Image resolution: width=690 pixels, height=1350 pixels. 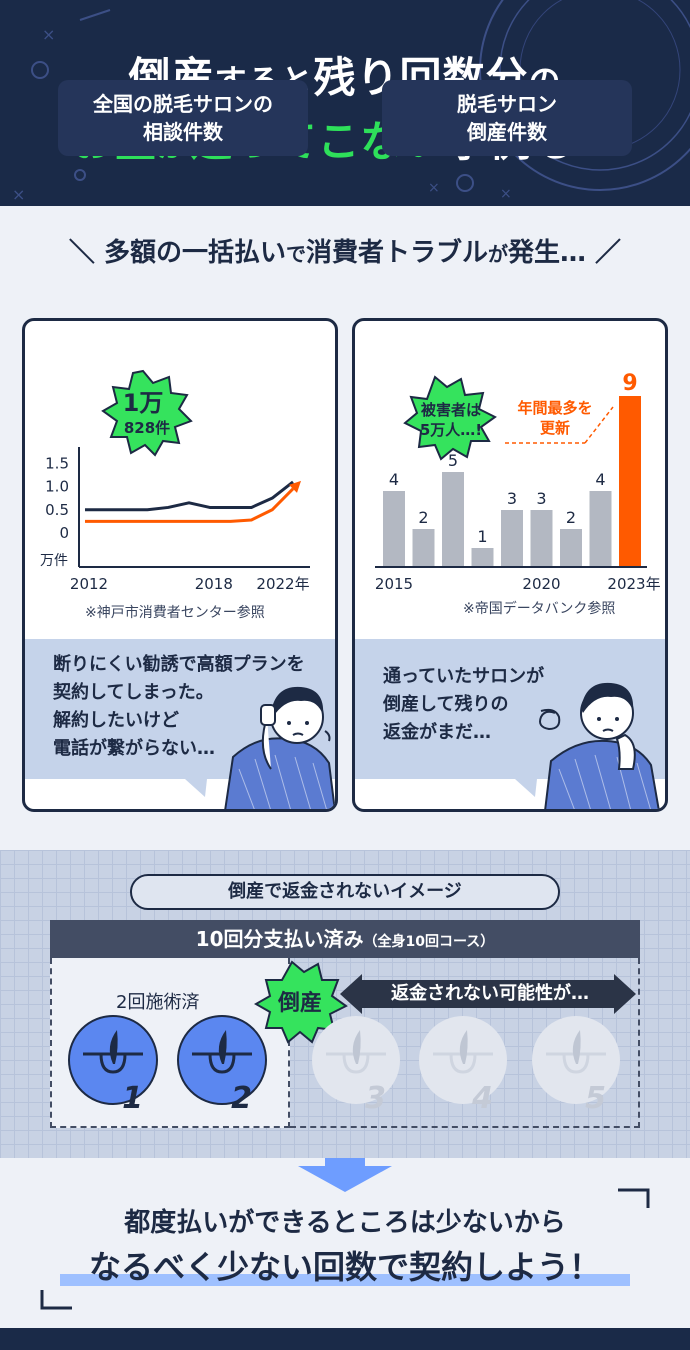 What do you see at coordinates (295, 486) in the screenshot?
I see `arrowhead-icon` at bounding box center [295, 486].